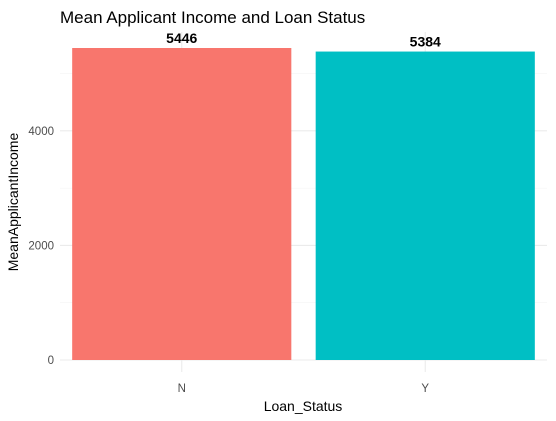  What do you see at coordinates (41, 132) in the screenshot?
I see `y-tick-label-2: 4000` at bounding box center [41, 132].